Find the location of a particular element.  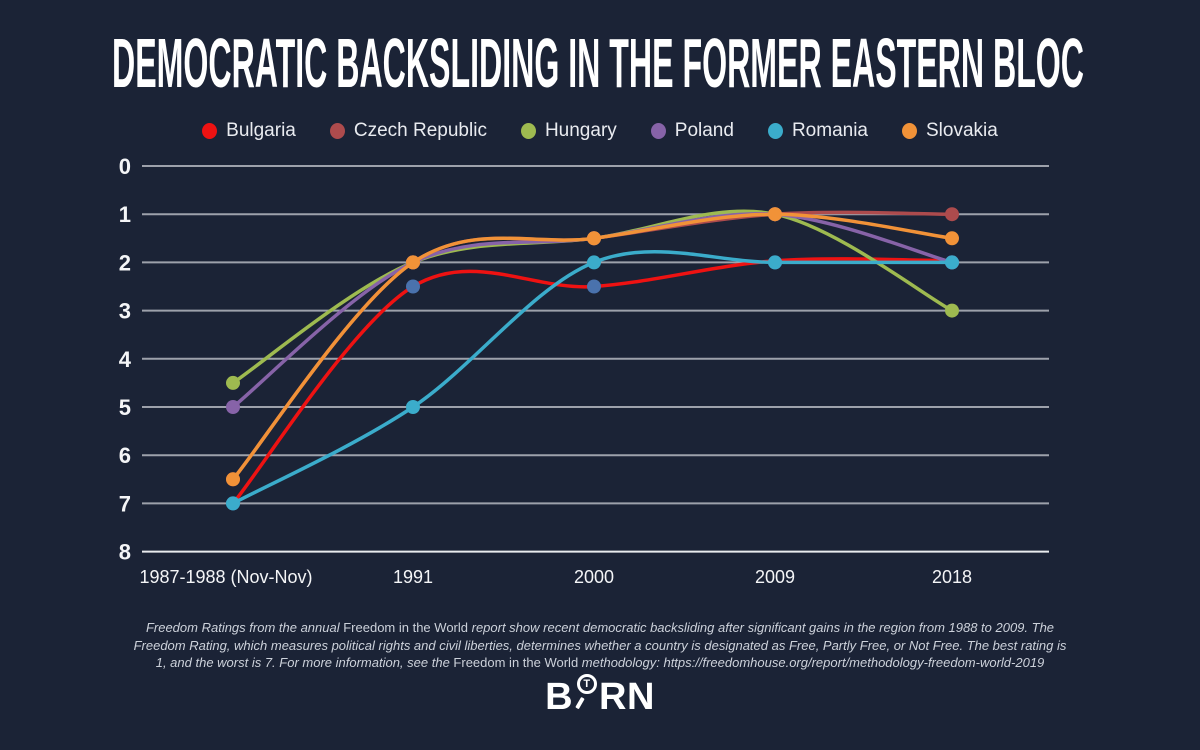

legend-label-poland: Poland is located at coordinates (704, 130).